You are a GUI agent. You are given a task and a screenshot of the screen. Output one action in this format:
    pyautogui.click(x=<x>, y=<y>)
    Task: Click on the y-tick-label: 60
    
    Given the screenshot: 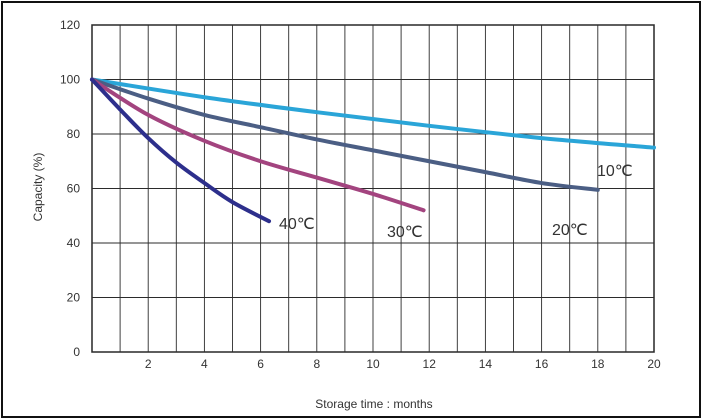 What is the action you would take?
    pyautogui.click(x=74, y=189)
    